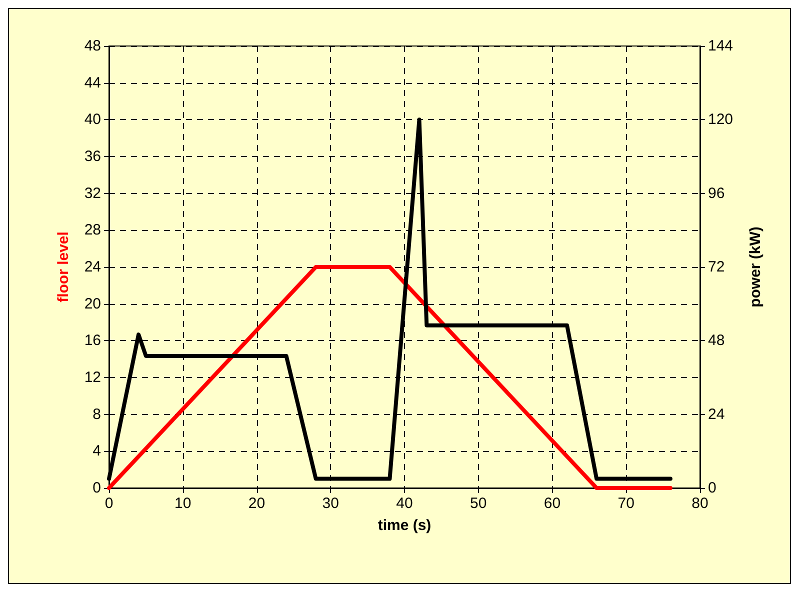  What do you see at coordinates (96, 451) in the screenshot?
I see `y-tick-label: 4` at bounding box center [96, 451].